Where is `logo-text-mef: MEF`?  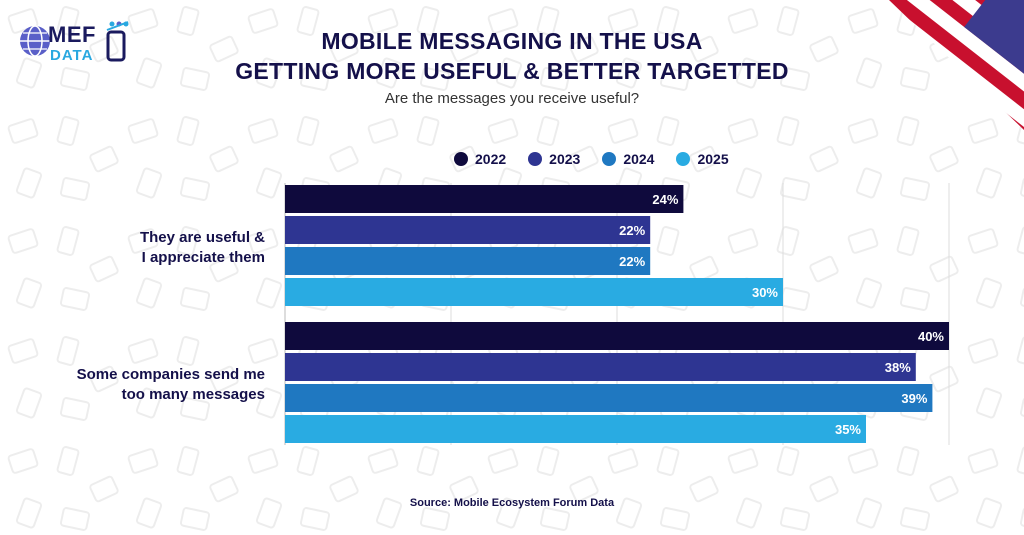
logo-text-mef: MEF is located at coordinates (72, 34).